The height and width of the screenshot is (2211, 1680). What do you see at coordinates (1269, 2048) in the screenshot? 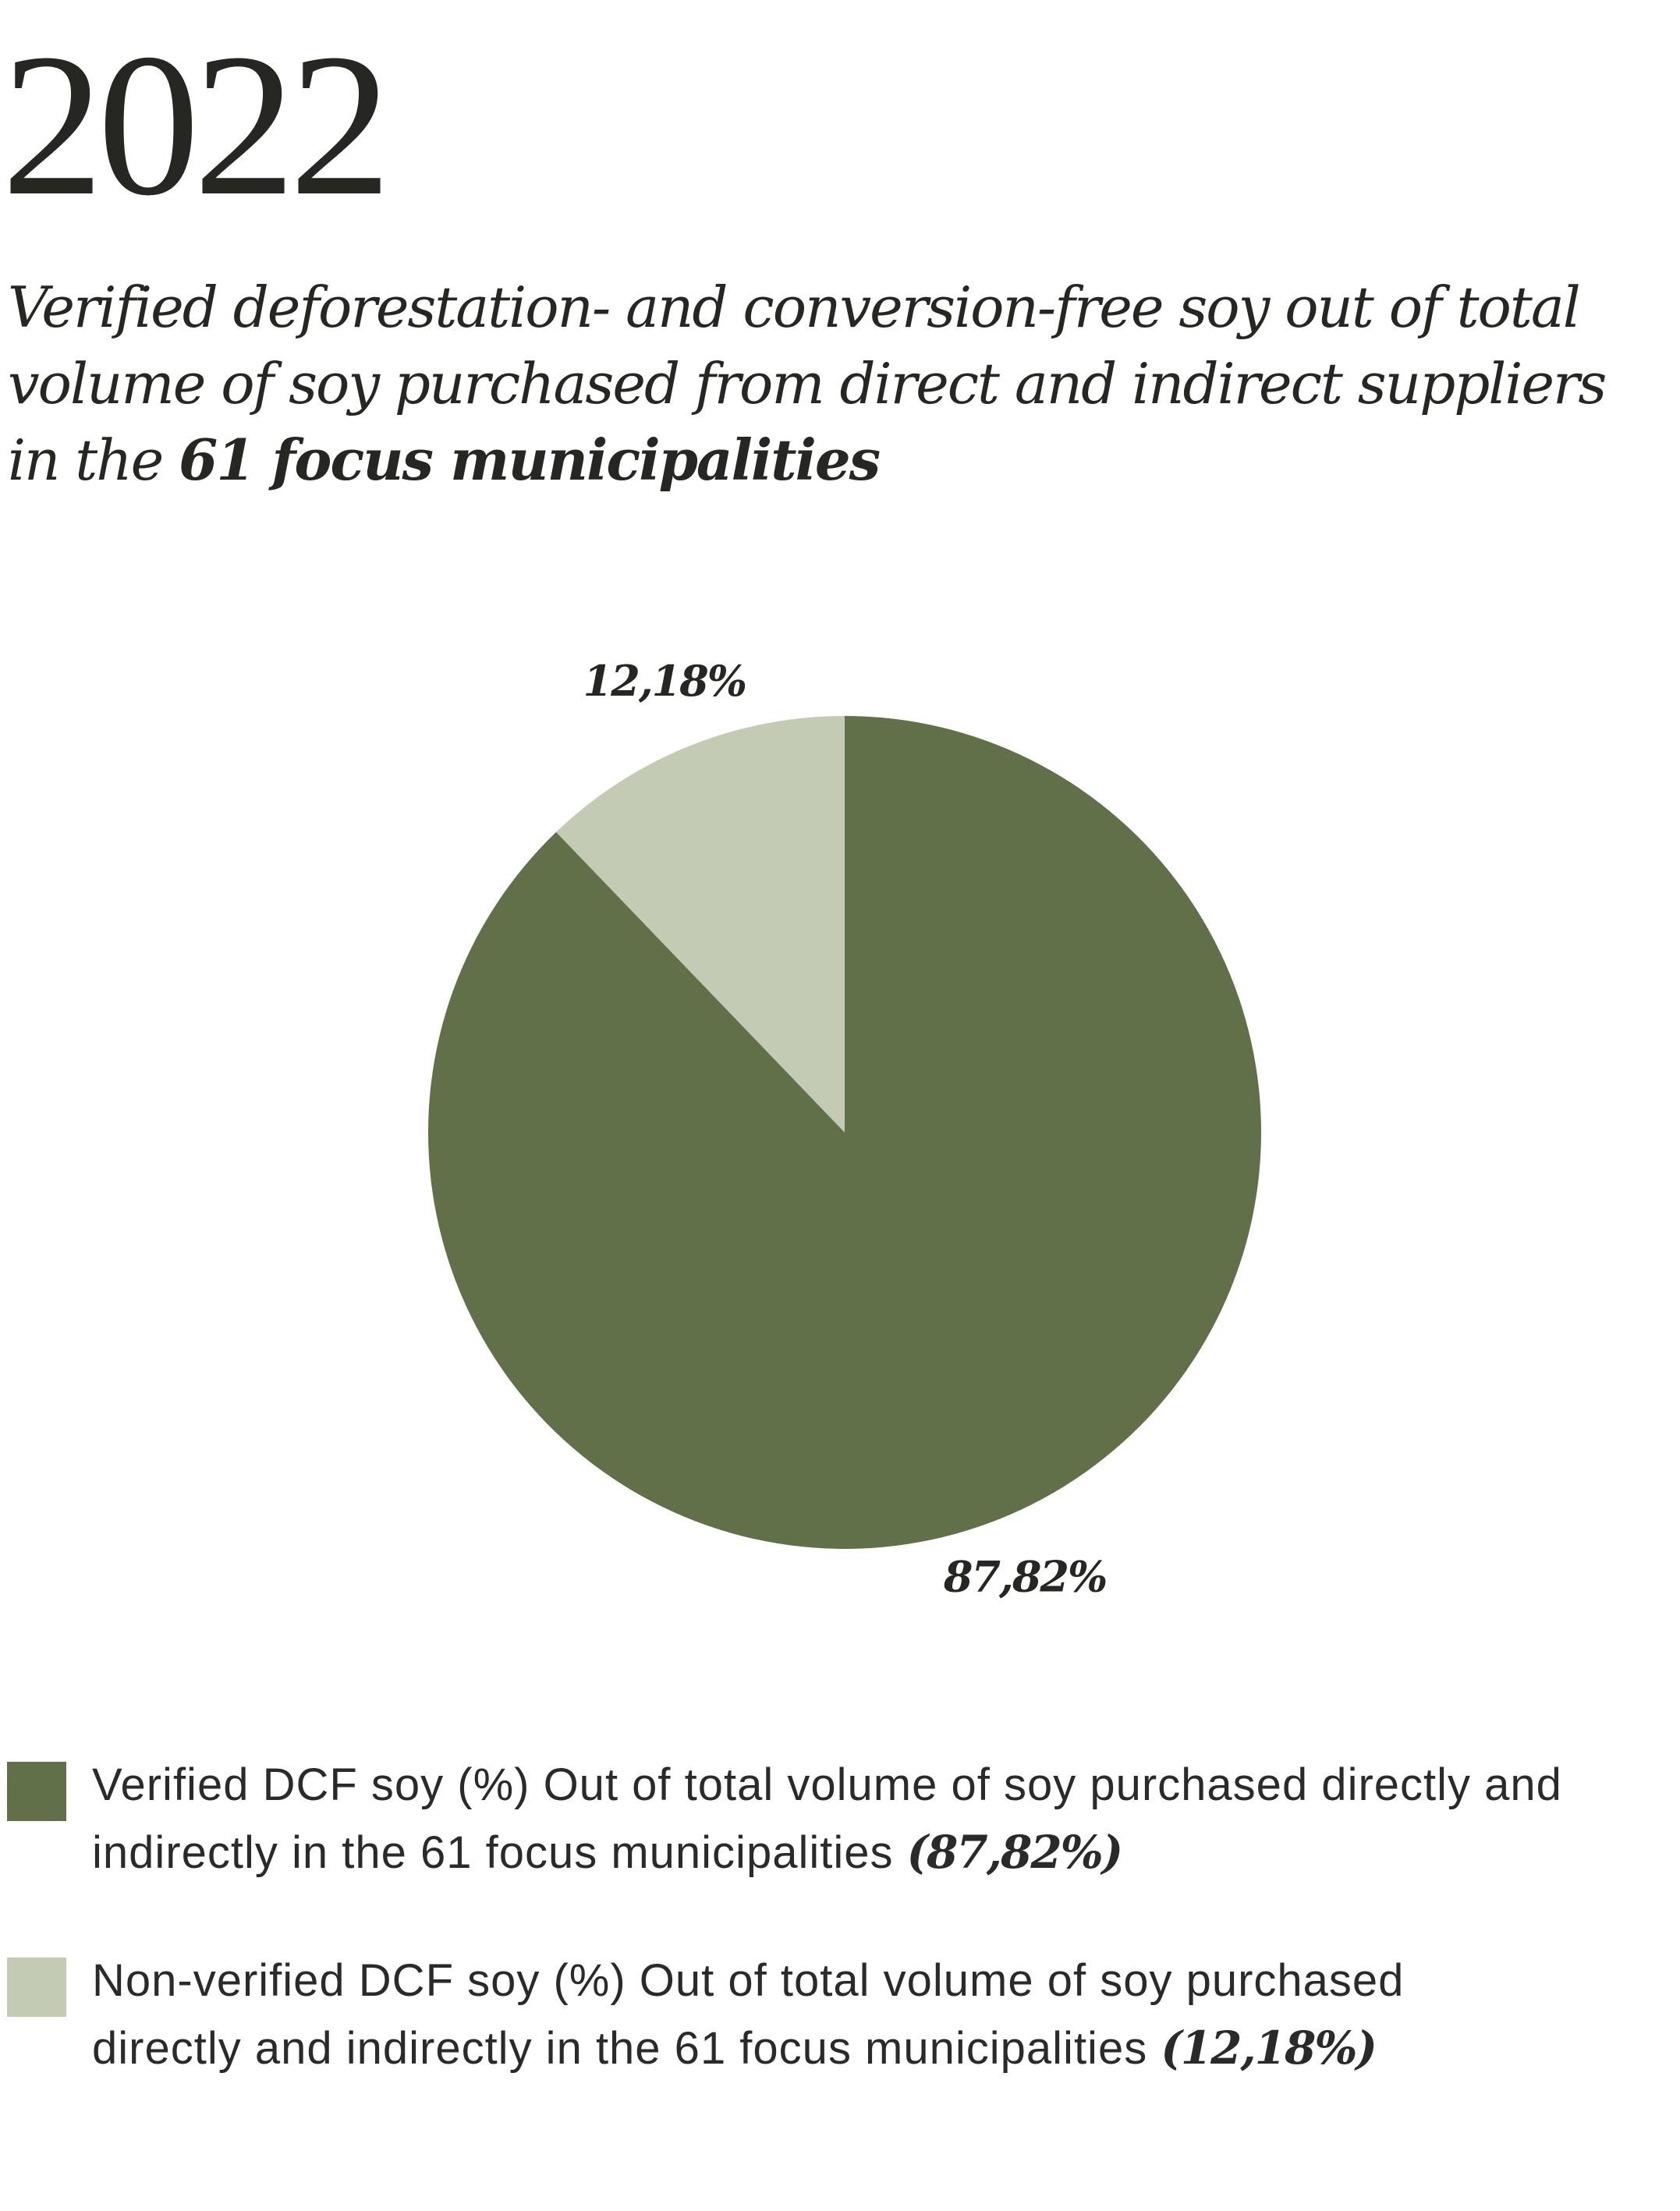
I see `legend-value: (12,18%)` at bounding box center [1269, 2048].